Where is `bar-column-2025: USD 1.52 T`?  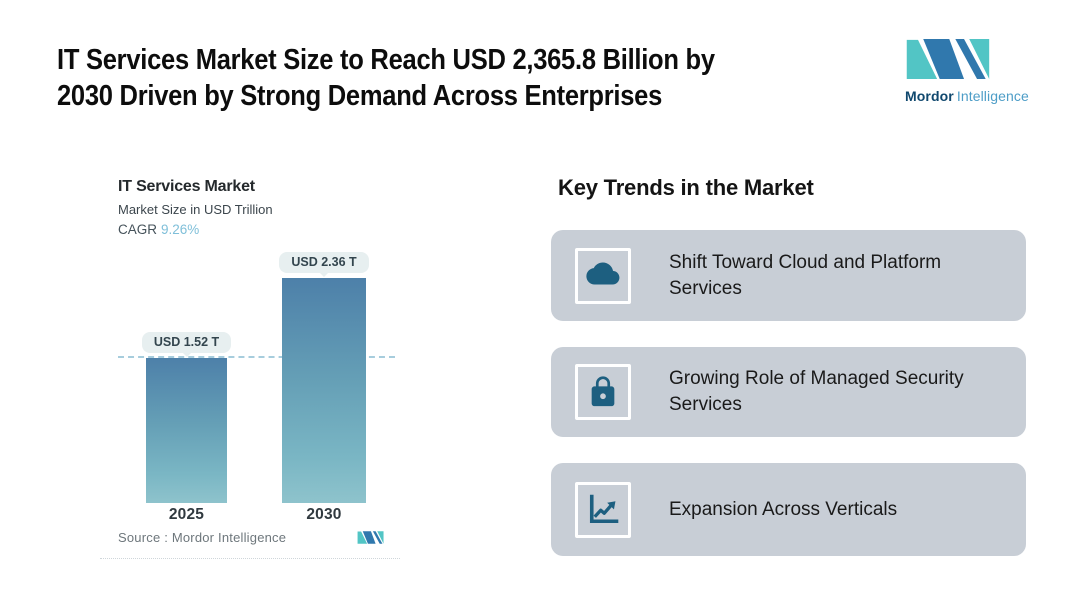 bar-column-2025: USD 1.52 T is located at coordinates (186, 417).